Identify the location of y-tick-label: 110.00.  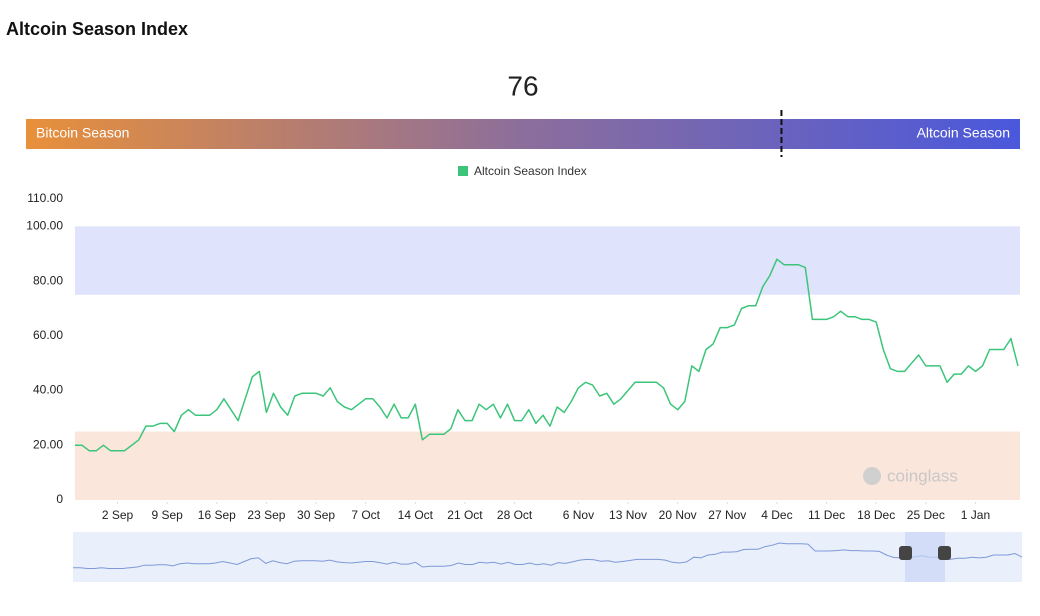
(45, 198).